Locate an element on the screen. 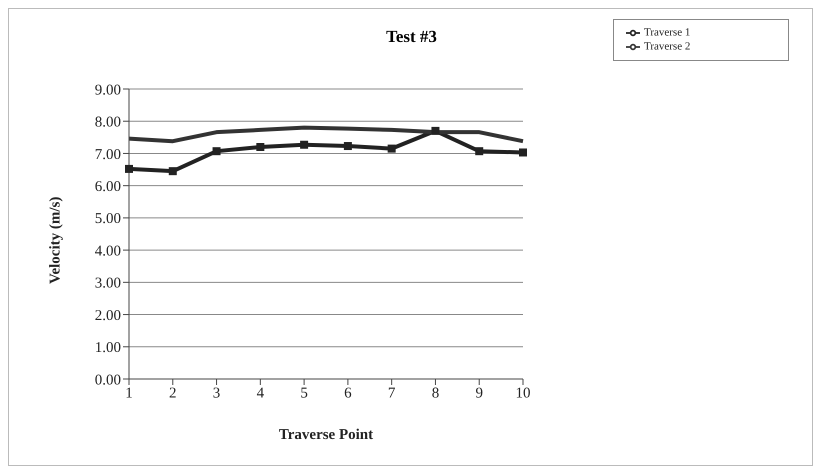 The width and height of the screenshot is (821, 474). legend-label: Traverse 2 is located at coordinates (667, 46).